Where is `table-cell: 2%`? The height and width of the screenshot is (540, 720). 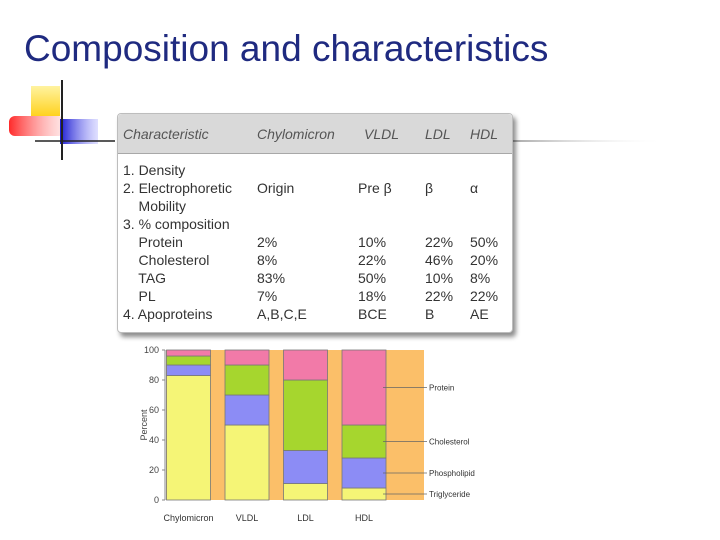
table-cell: 2% is located at coordinates (267, 242).